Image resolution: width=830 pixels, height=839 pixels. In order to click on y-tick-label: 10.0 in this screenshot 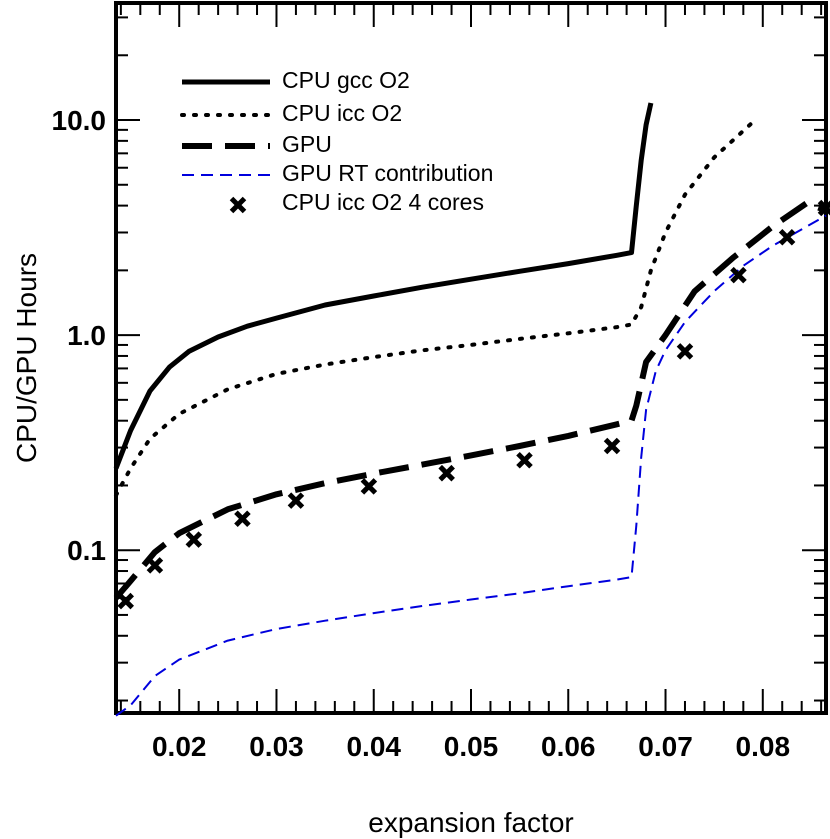, I will do `click(79, 120)`.